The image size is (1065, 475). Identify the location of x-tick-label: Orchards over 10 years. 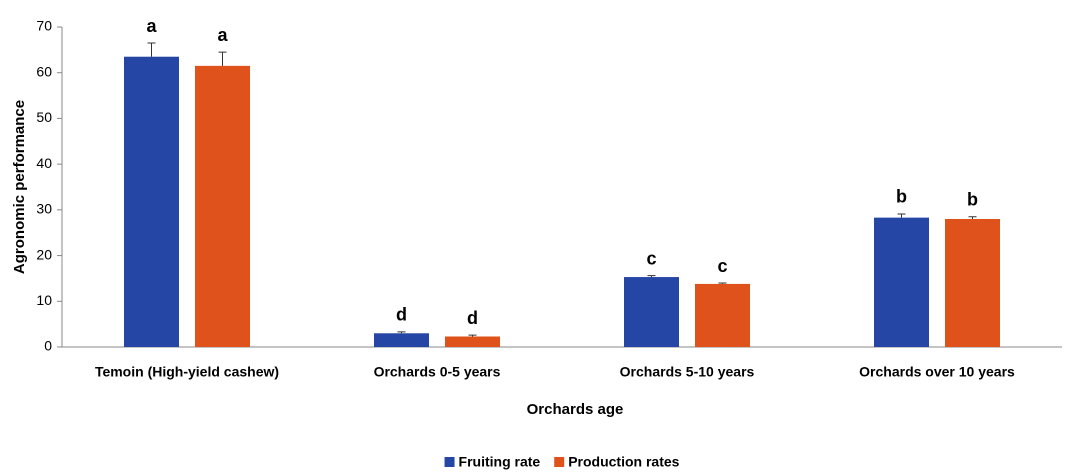
(937, 372).